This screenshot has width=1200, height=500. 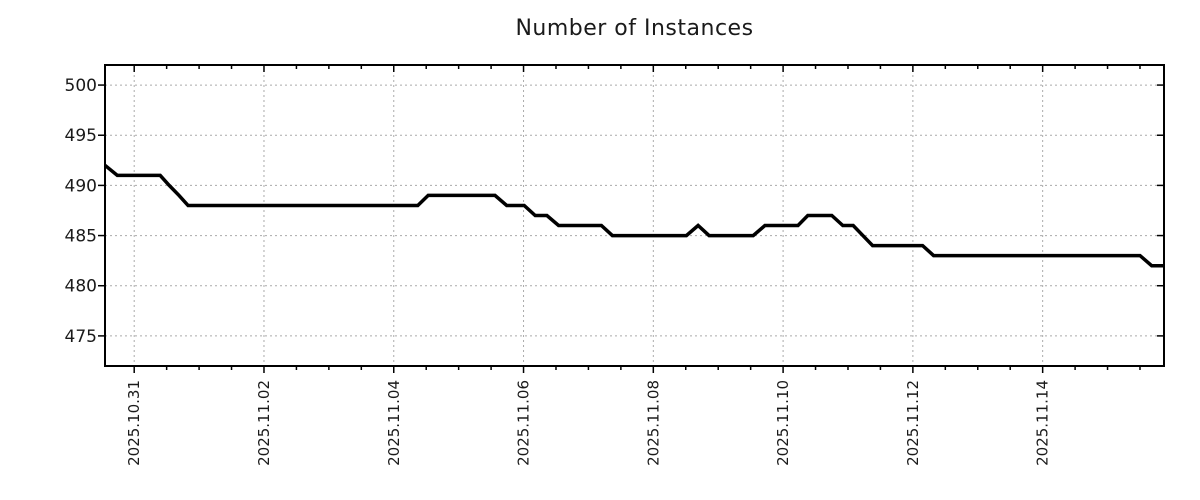 What do you see at coordinates (81, 136) in the screenshot?
I see `y-tick-label: 495` at bounding box center [81, 136].